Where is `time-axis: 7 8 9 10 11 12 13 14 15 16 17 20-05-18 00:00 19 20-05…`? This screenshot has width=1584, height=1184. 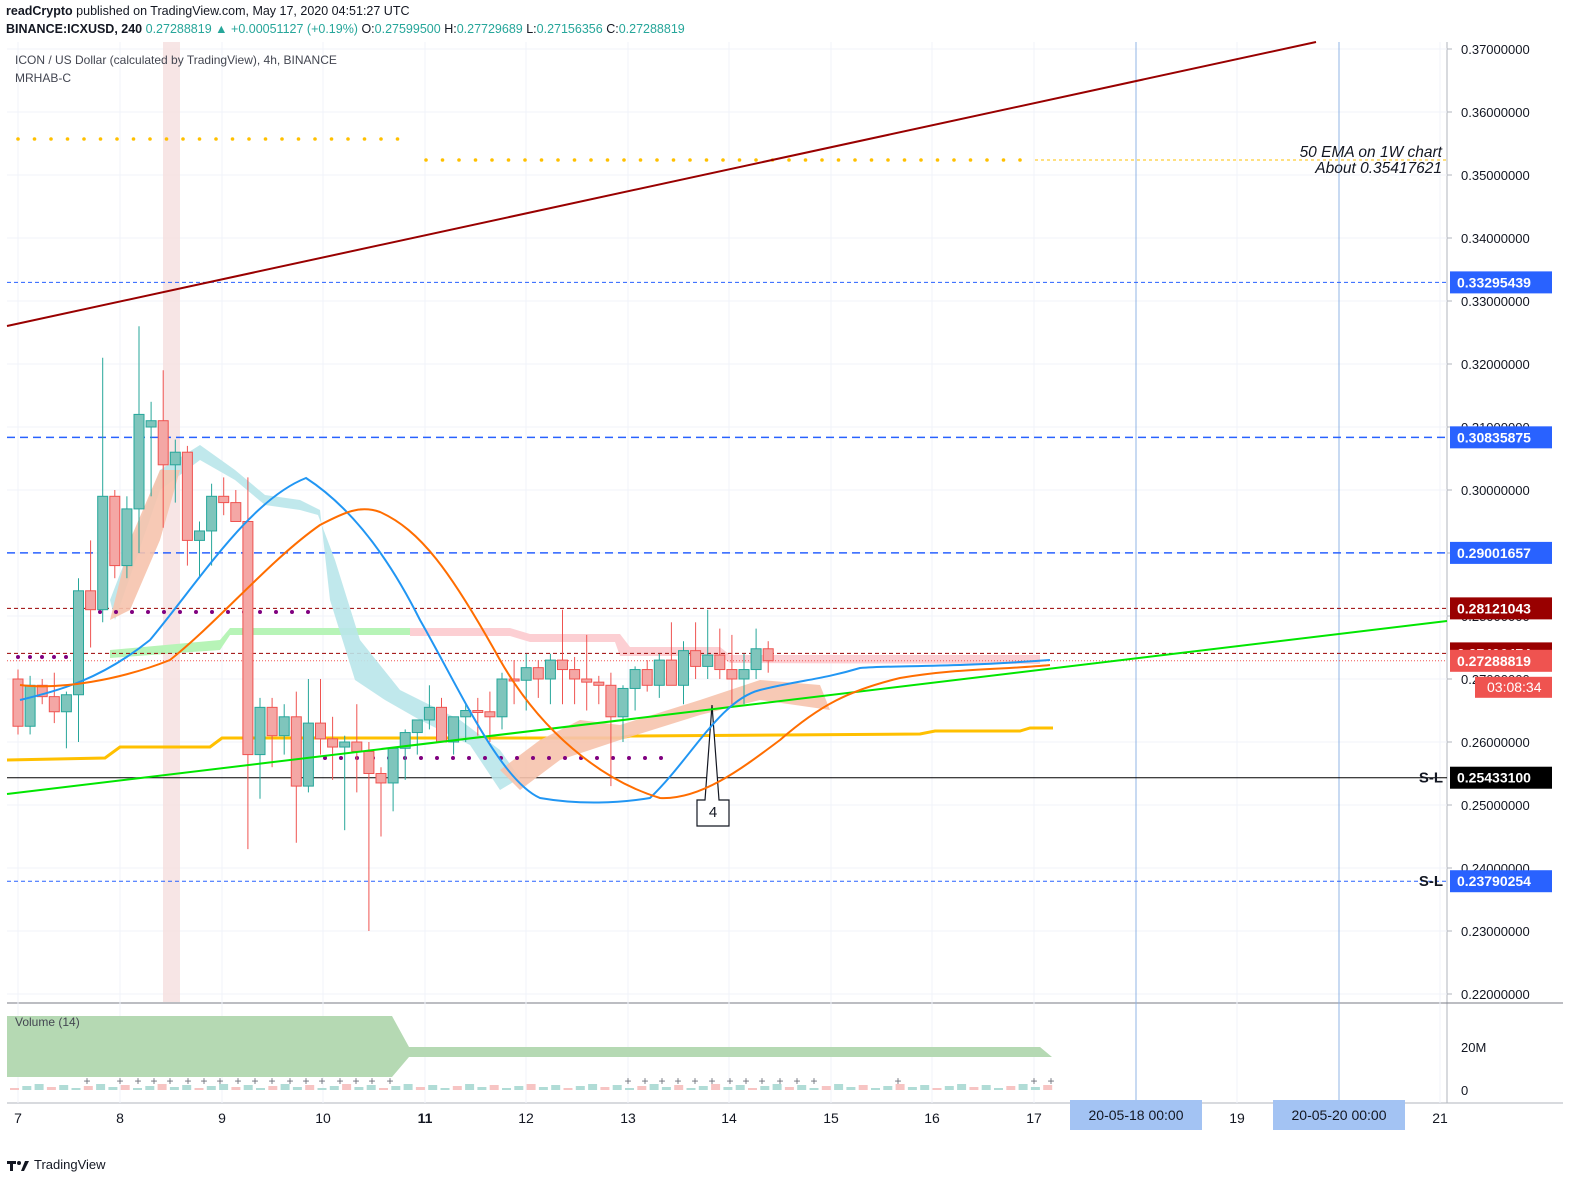
time-axis: 7 8 9 10 11 12 13 14 15 16 17 20-05-18 00:00 19 20-05… is located at coordinates (731, 1115).